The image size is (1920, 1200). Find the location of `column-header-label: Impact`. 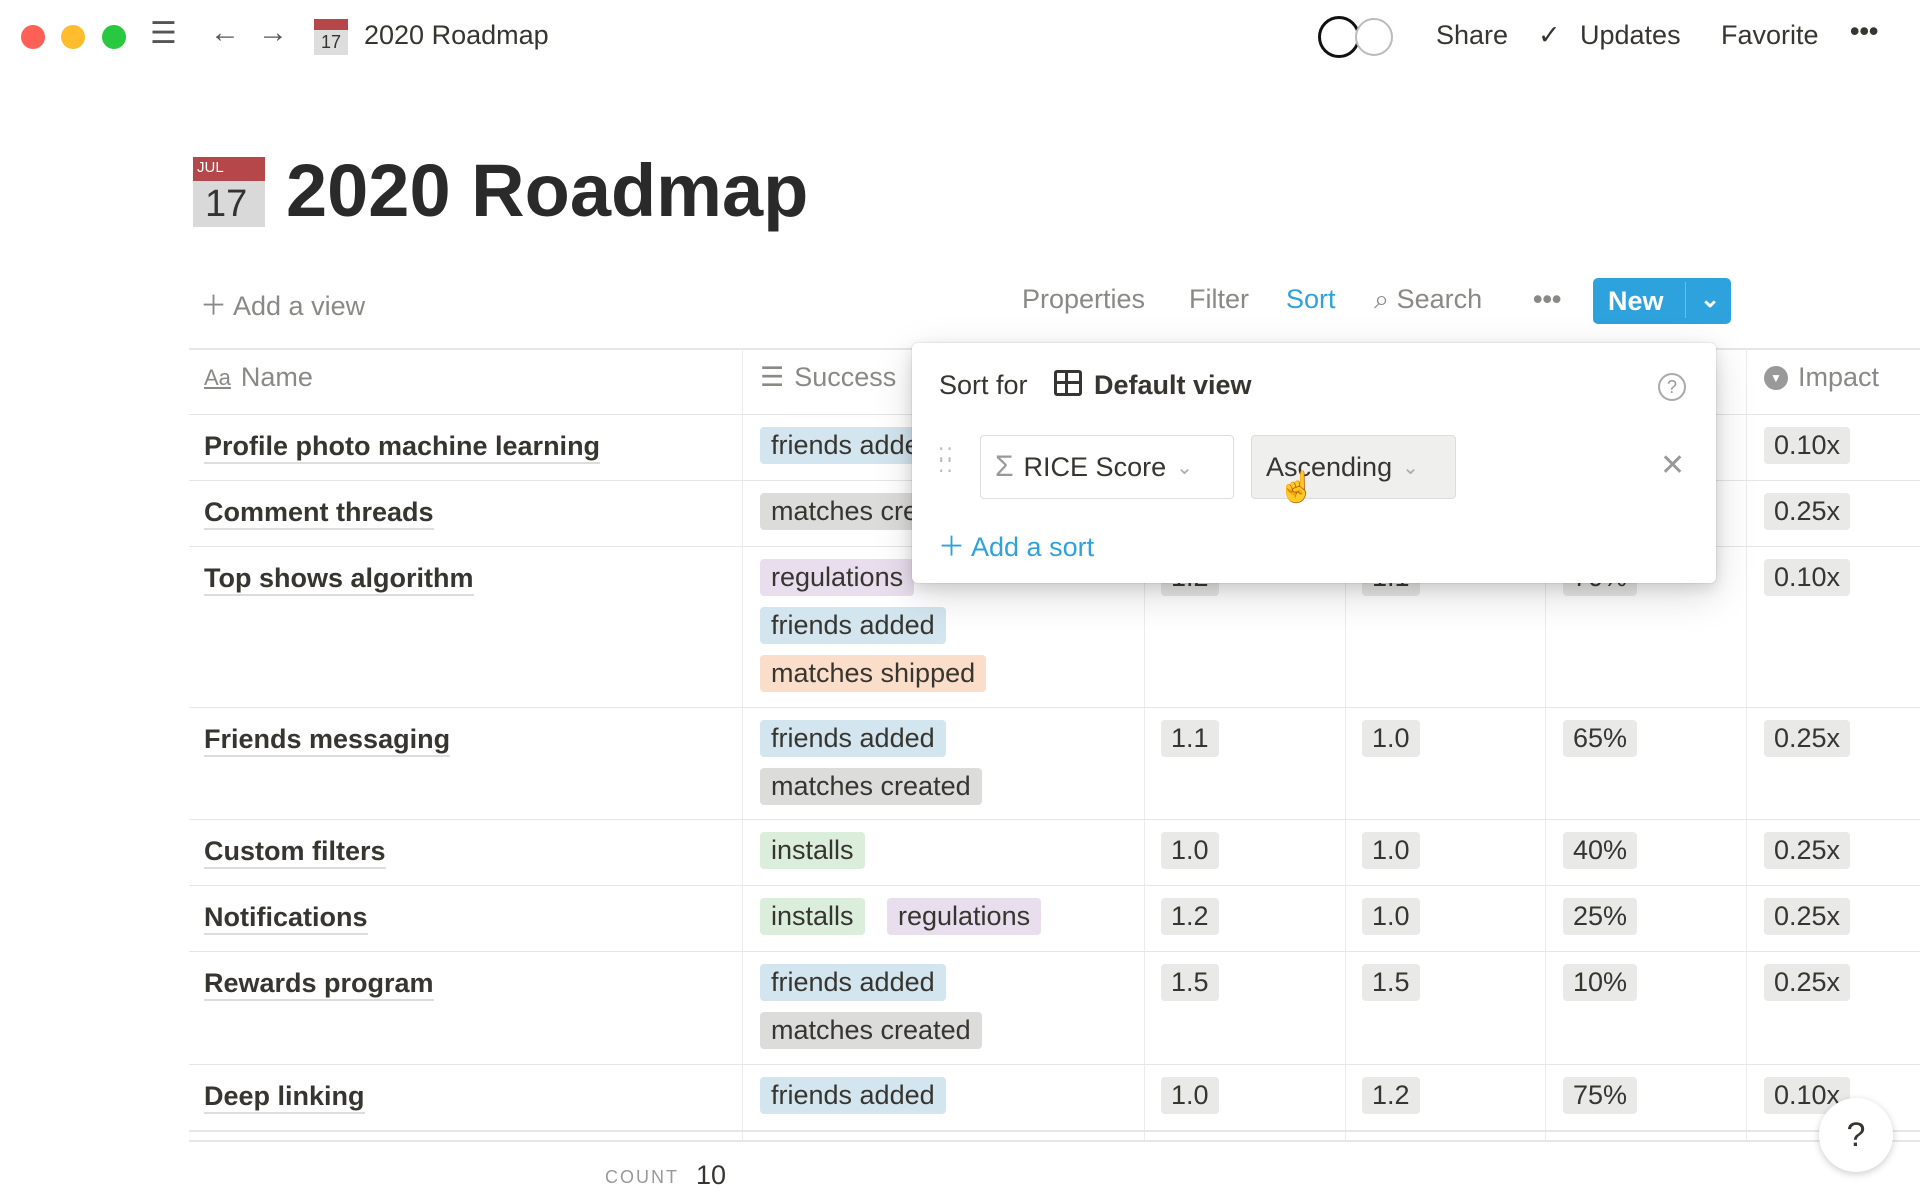

column-header-label: Impact is located at coordinates (1839, 377).